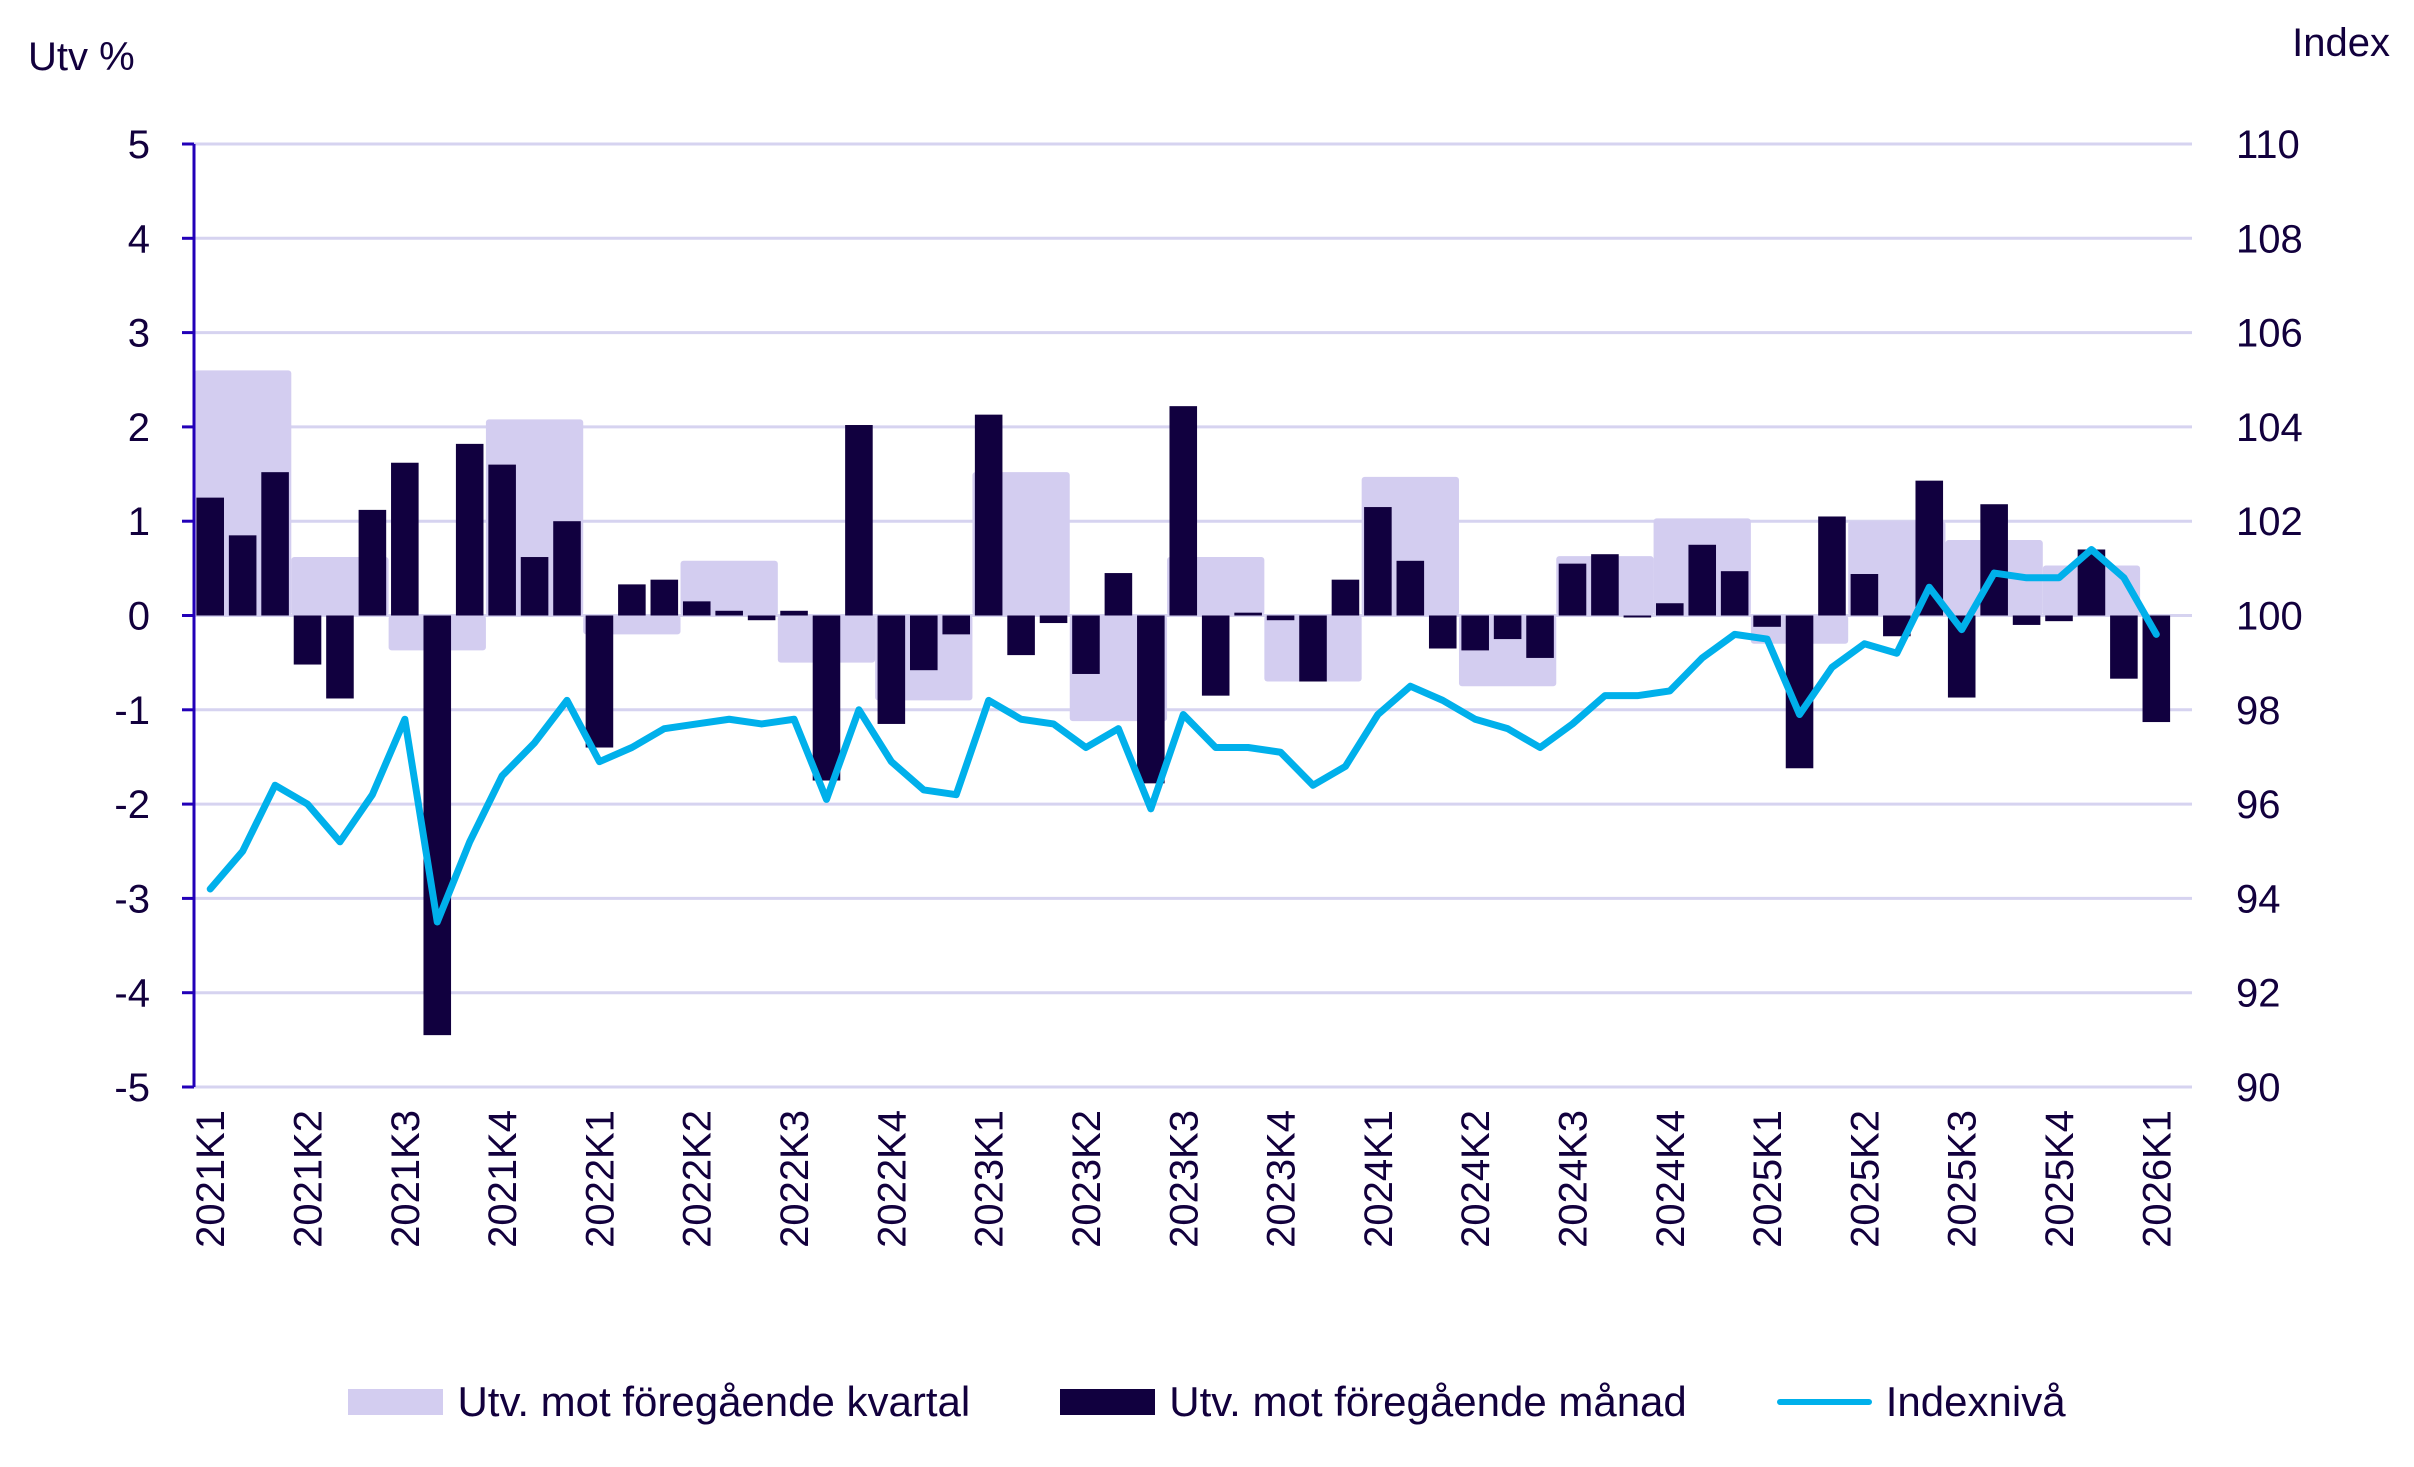 This screenshot has width=2414, height=1467. What do you see at coordinates (2258, 899) in the screenshot?
I see `right-tick-label: 94` at bounding box center [2258, 899].